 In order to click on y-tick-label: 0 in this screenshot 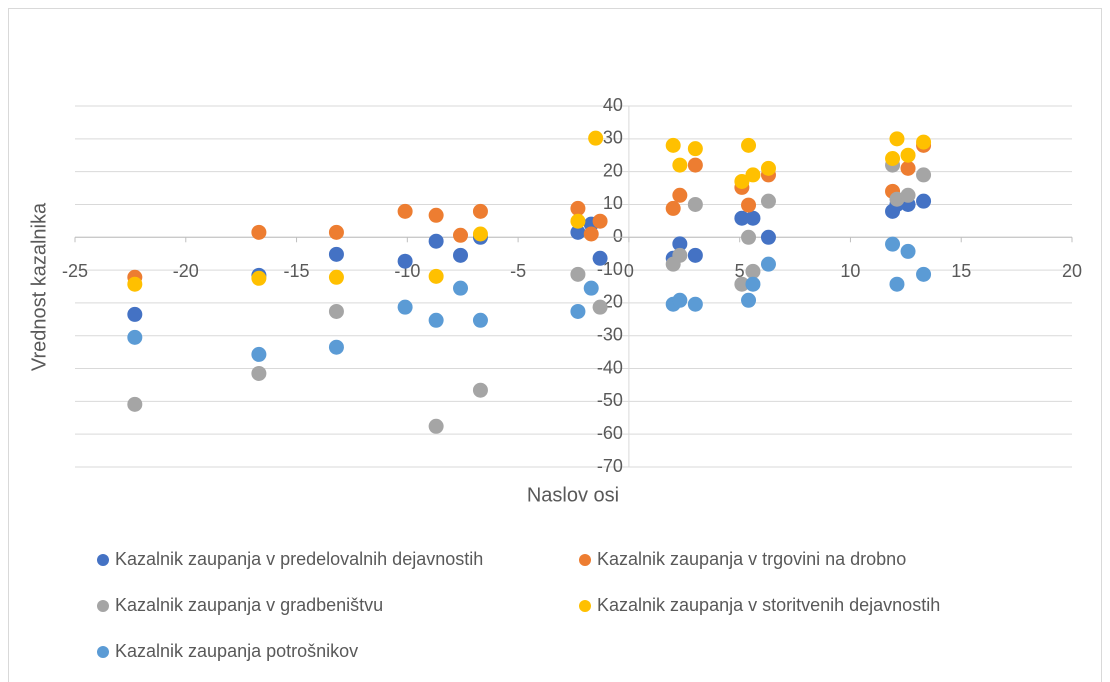, I will do `click(618, 236)`.